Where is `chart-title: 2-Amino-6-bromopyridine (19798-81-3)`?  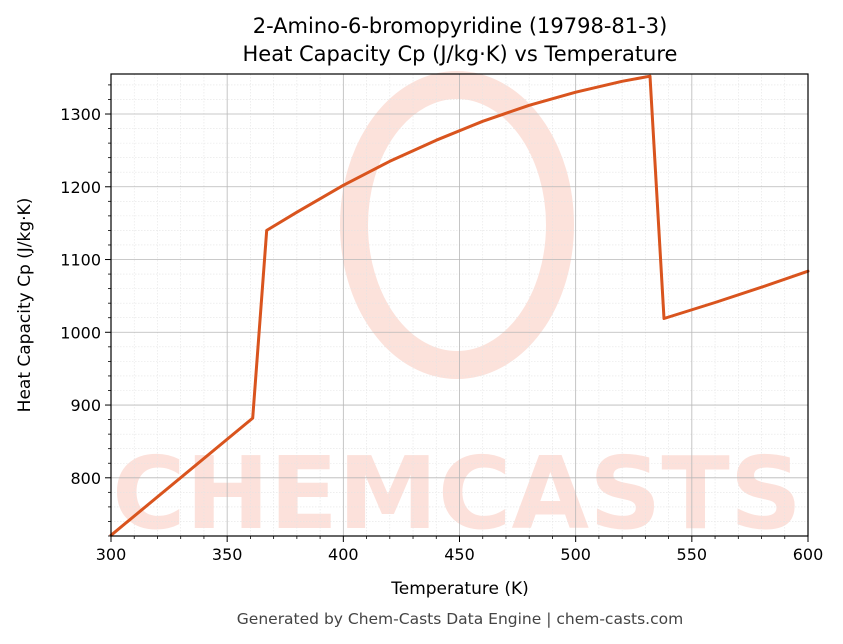 chart-title: 2-Amino-6-bromopyridine (19798-81-3) is located at coordinates (460, 26).